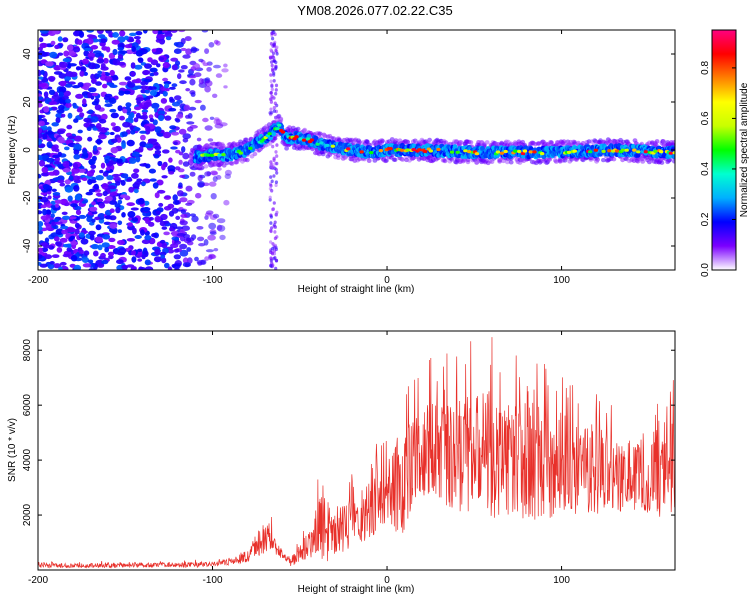 The width and height of the screenshot is (750, 600). What do you see at coordinates (387, 280) in the screenshot?
I see `spectrogram-xtick-label: 0` at bounding box center [387, 280].